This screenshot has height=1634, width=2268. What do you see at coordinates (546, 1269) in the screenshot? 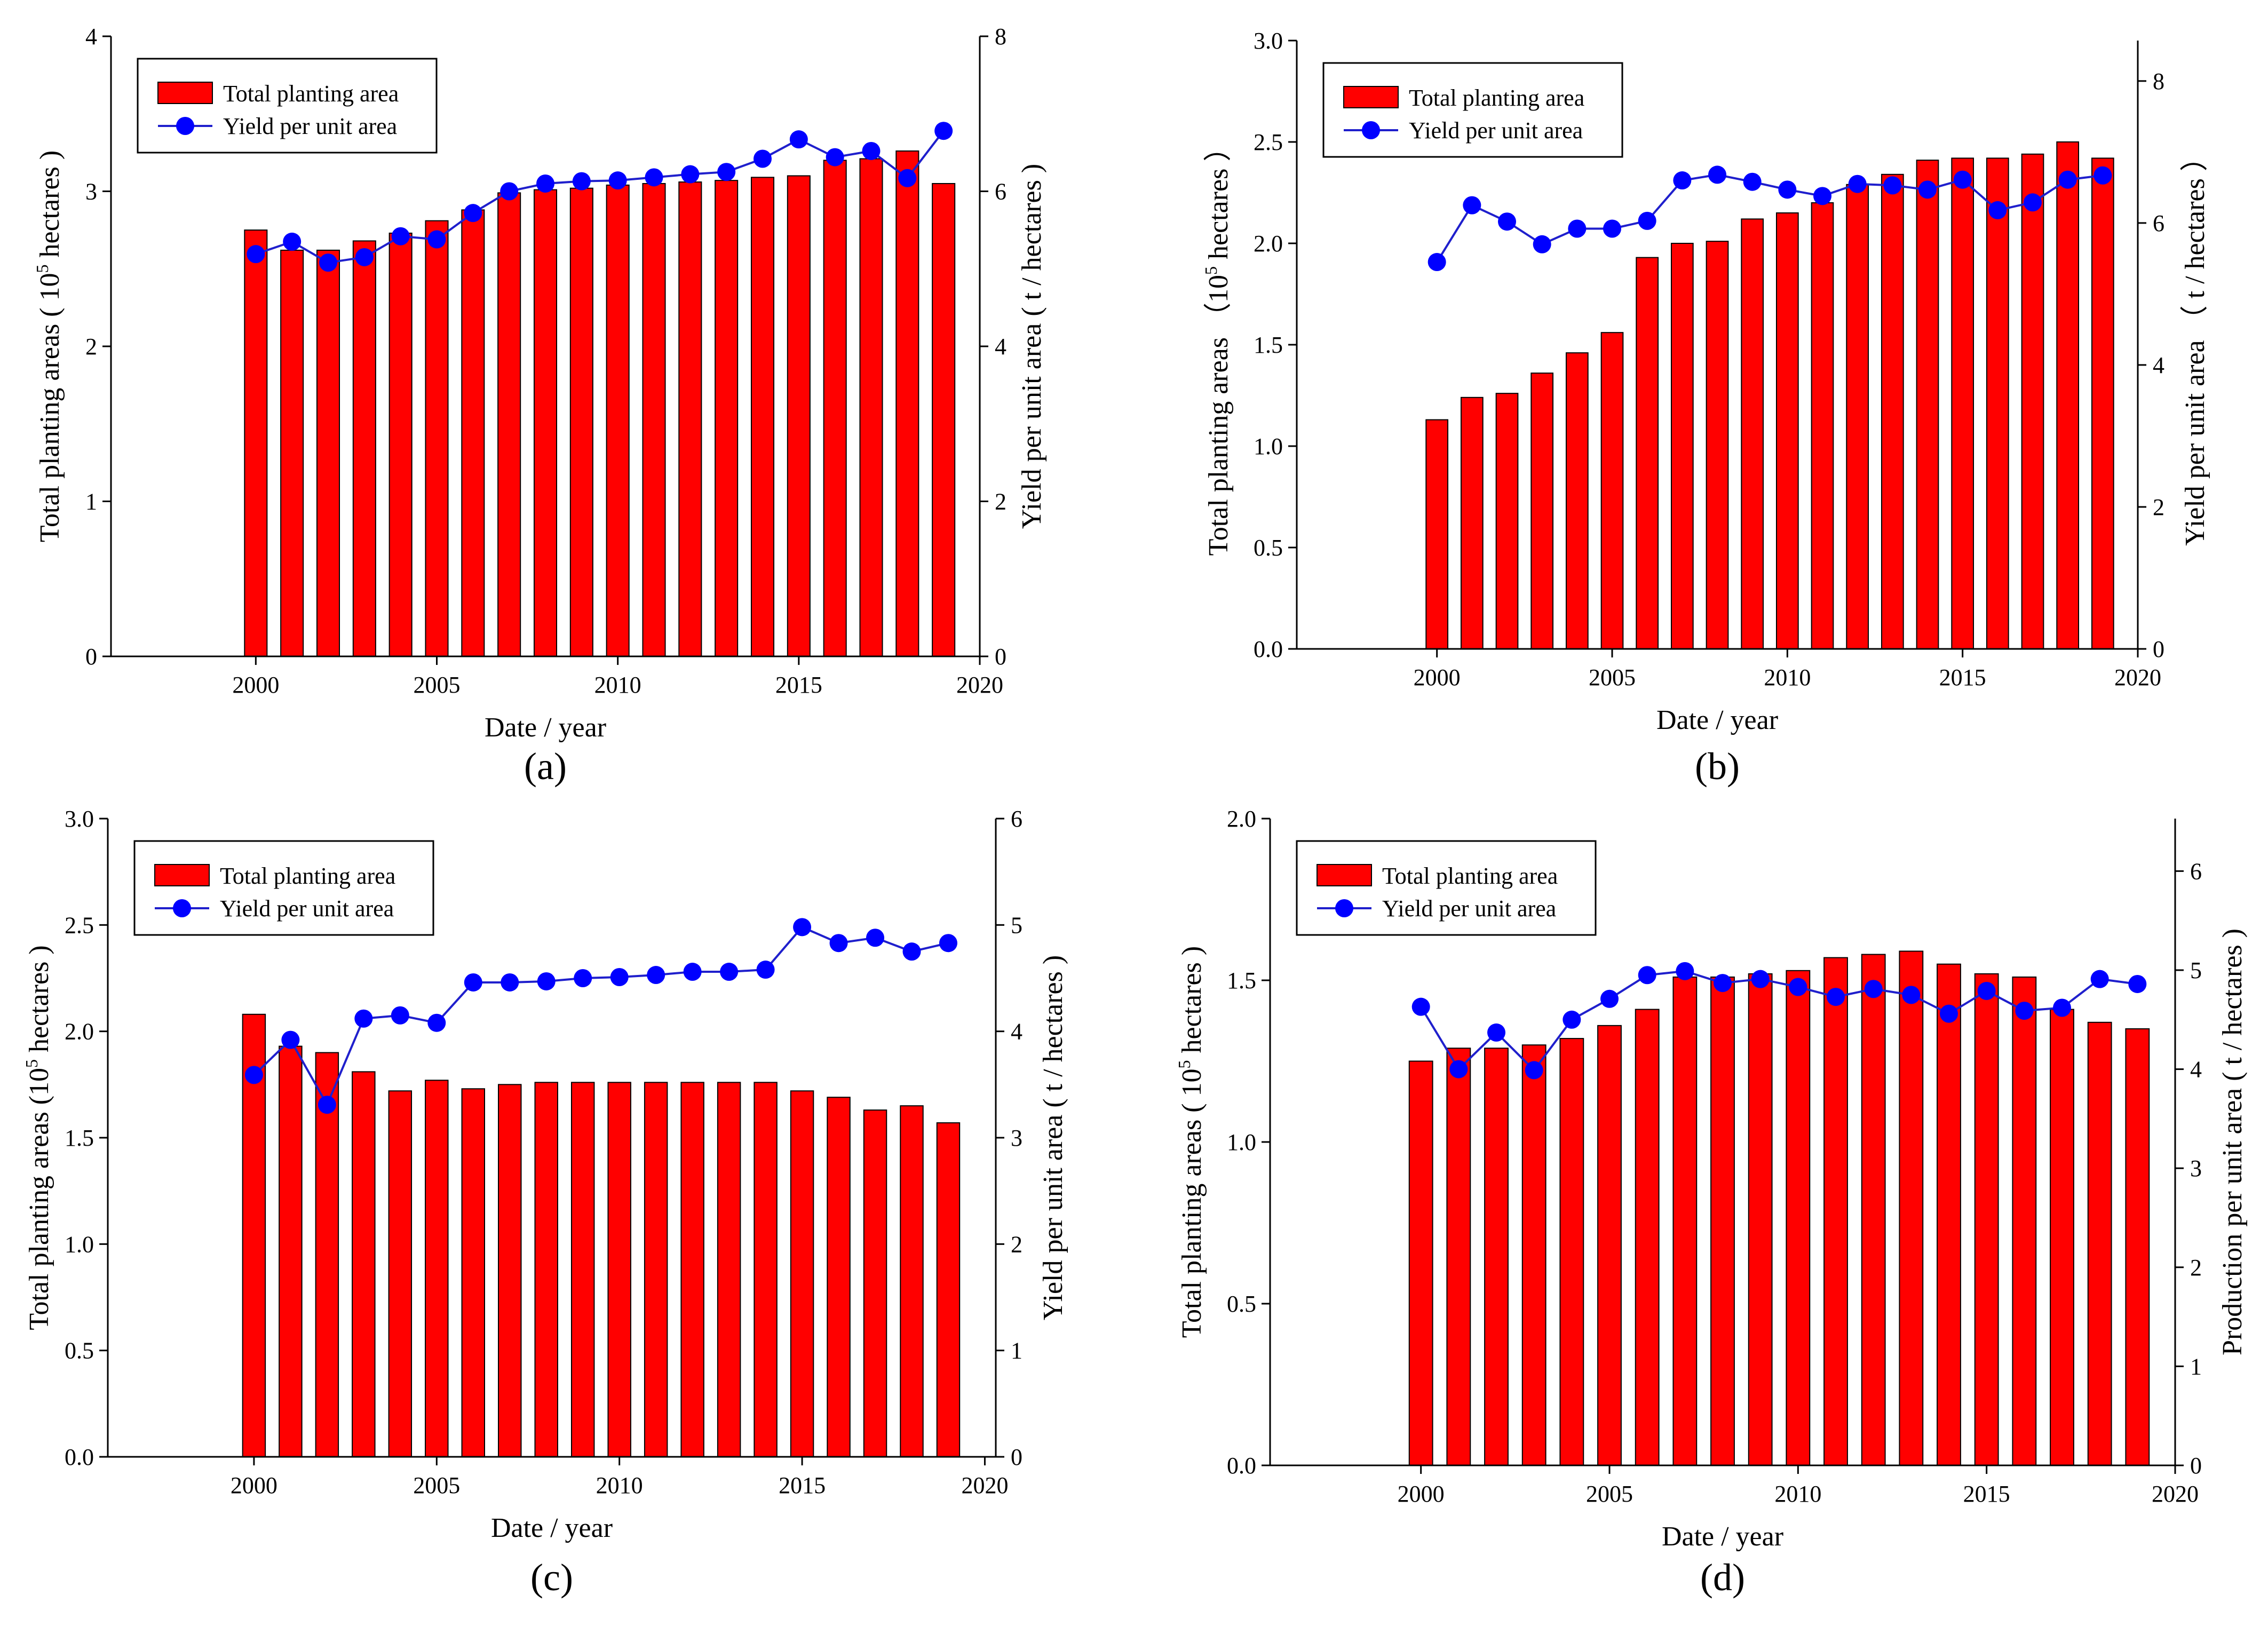
I see `bar-2008` at bounding box center [546, 1269].